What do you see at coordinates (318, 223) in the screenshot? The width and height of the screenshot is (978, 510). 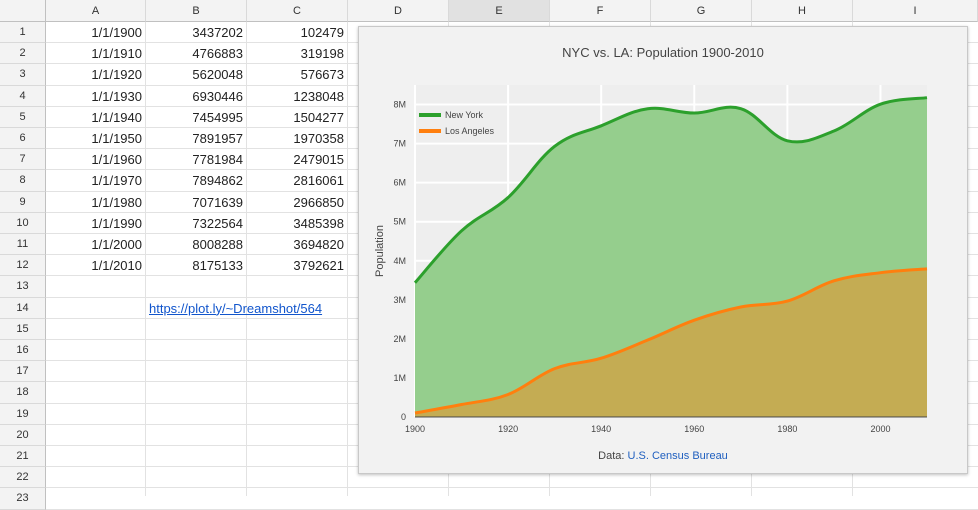 I see `cell-c10: 3485398` at bounding box center [318, 223].